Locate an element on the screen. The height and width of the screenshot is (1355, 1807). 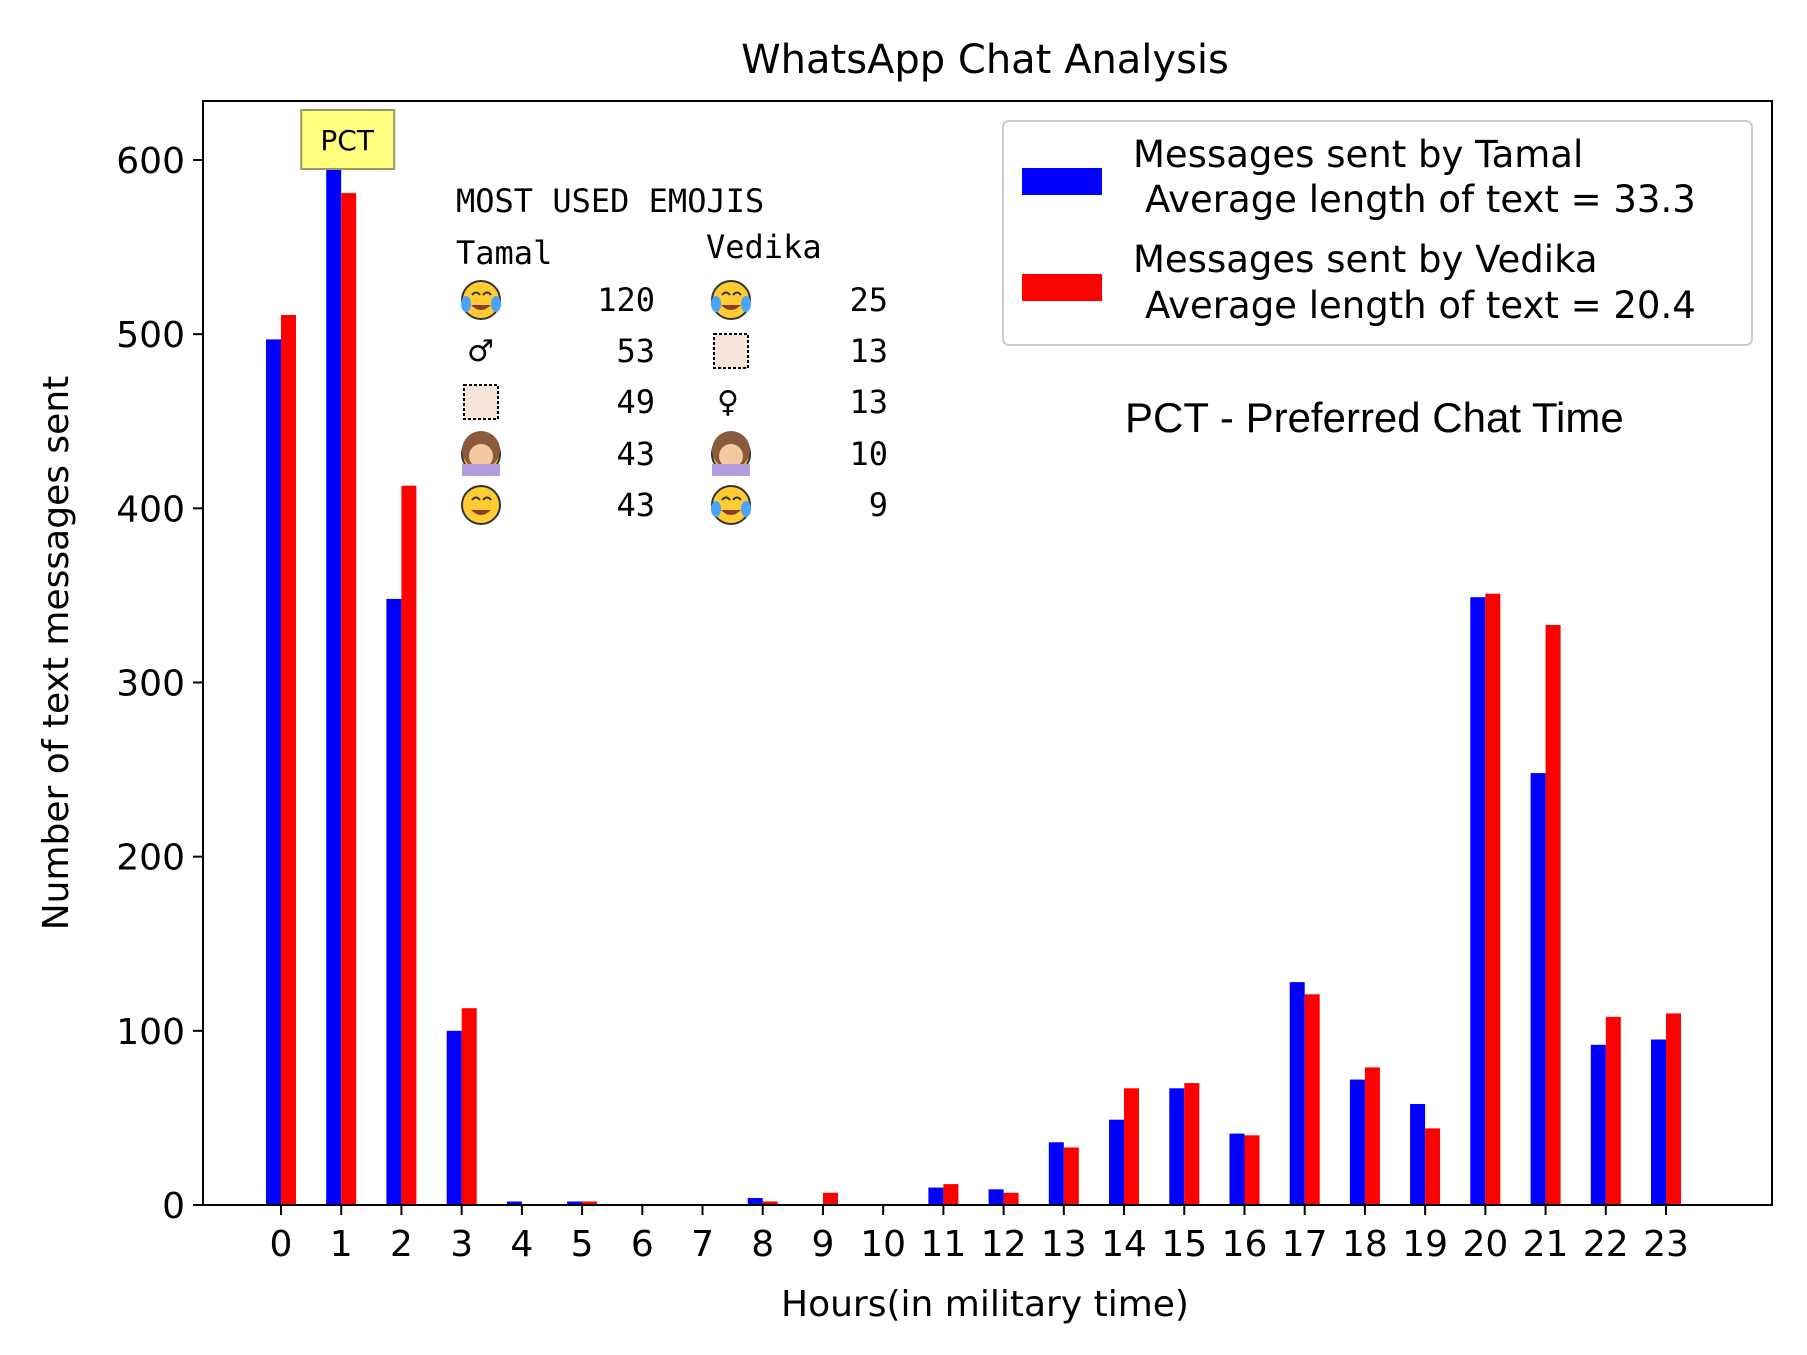
pct-label: PCT is located at coordinates (347, 140).